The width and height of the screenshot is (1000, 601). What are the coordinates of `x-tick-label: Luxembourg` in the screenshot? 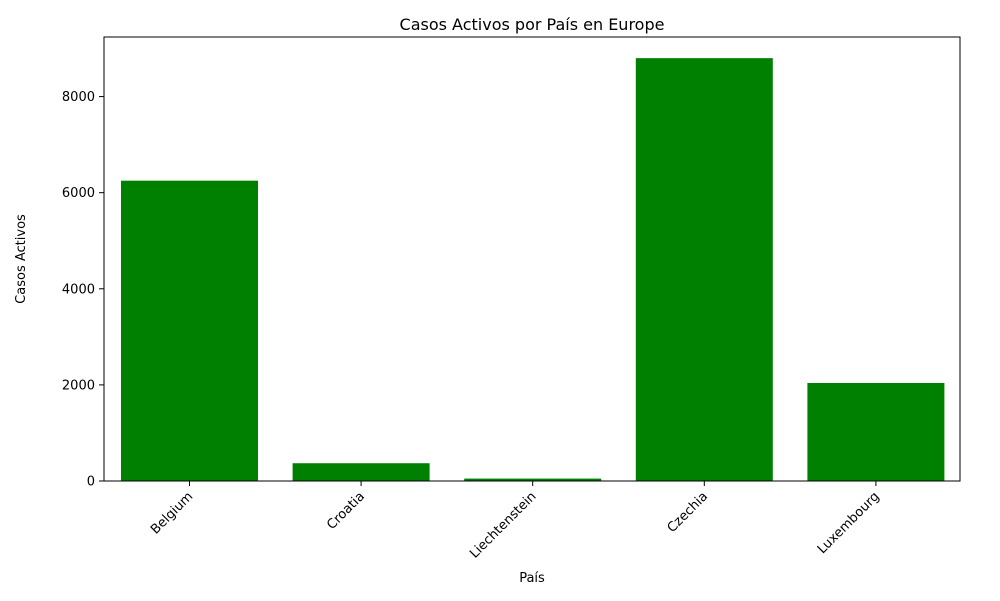 It's located at (849, 523).